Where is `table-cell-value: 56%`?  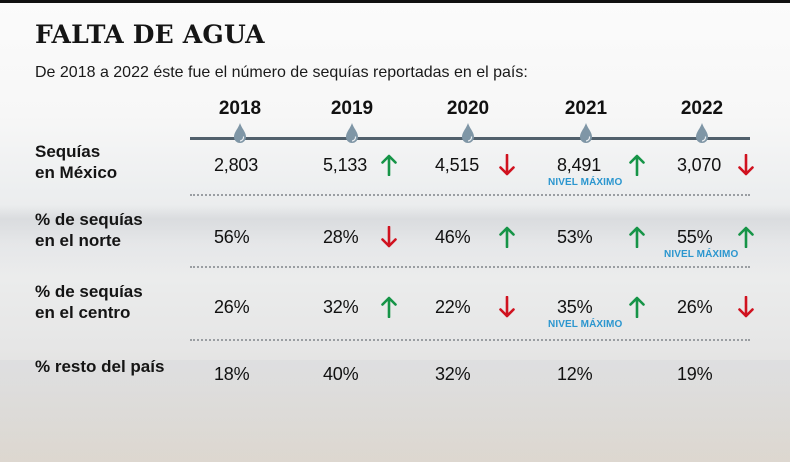 table-cell-value: 56% is located at coordinates (232, 237).